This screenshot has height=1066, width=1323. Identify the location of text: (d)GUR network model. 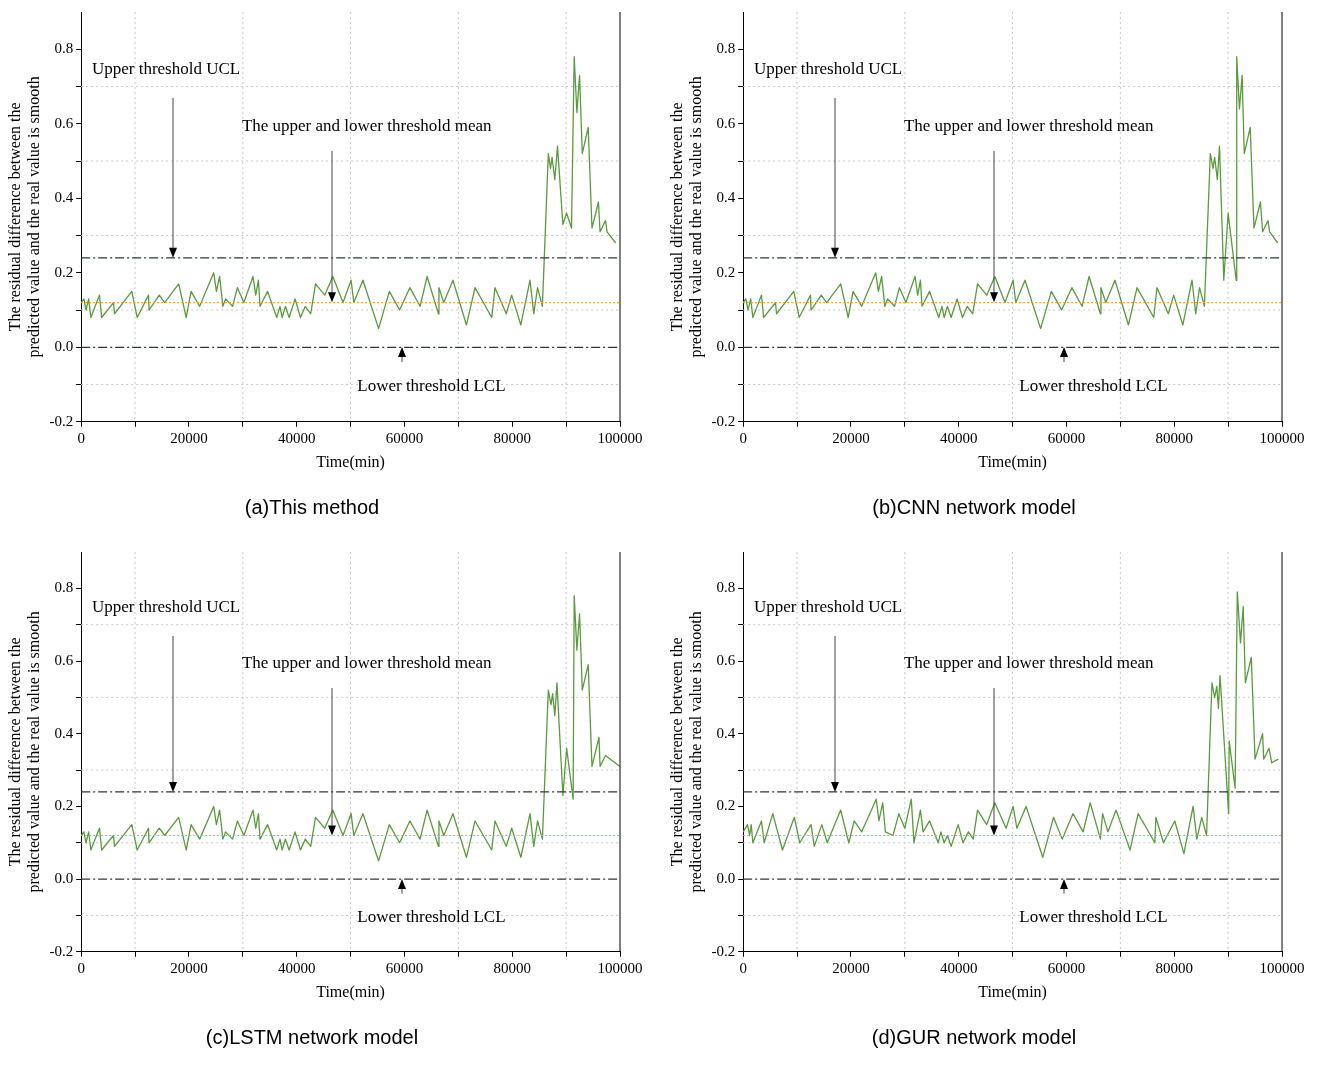
(974, 1036).